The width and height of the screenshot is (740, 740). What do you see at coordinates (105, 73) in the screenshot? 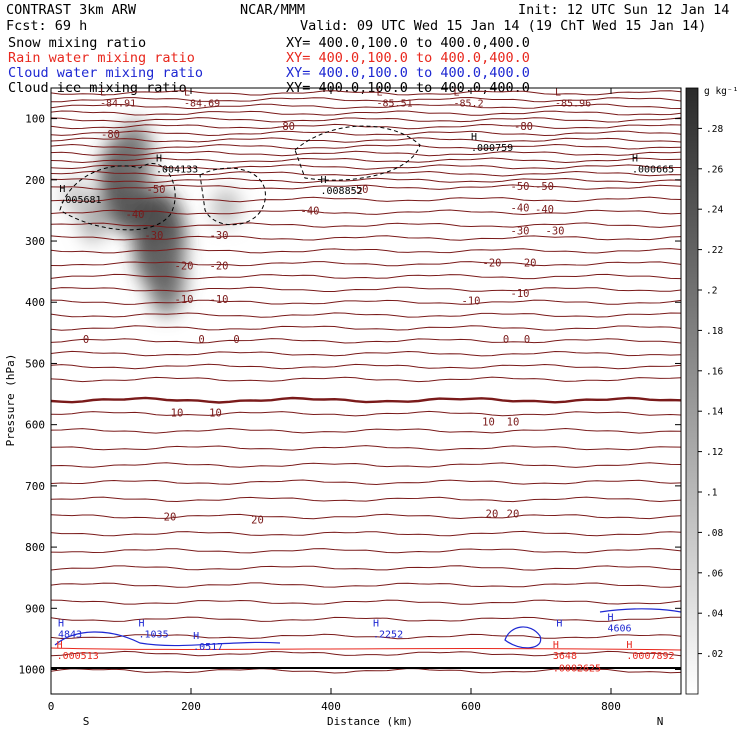
I see `field-name: Cloud water mixing ratio` at bounding box center [105, 73].